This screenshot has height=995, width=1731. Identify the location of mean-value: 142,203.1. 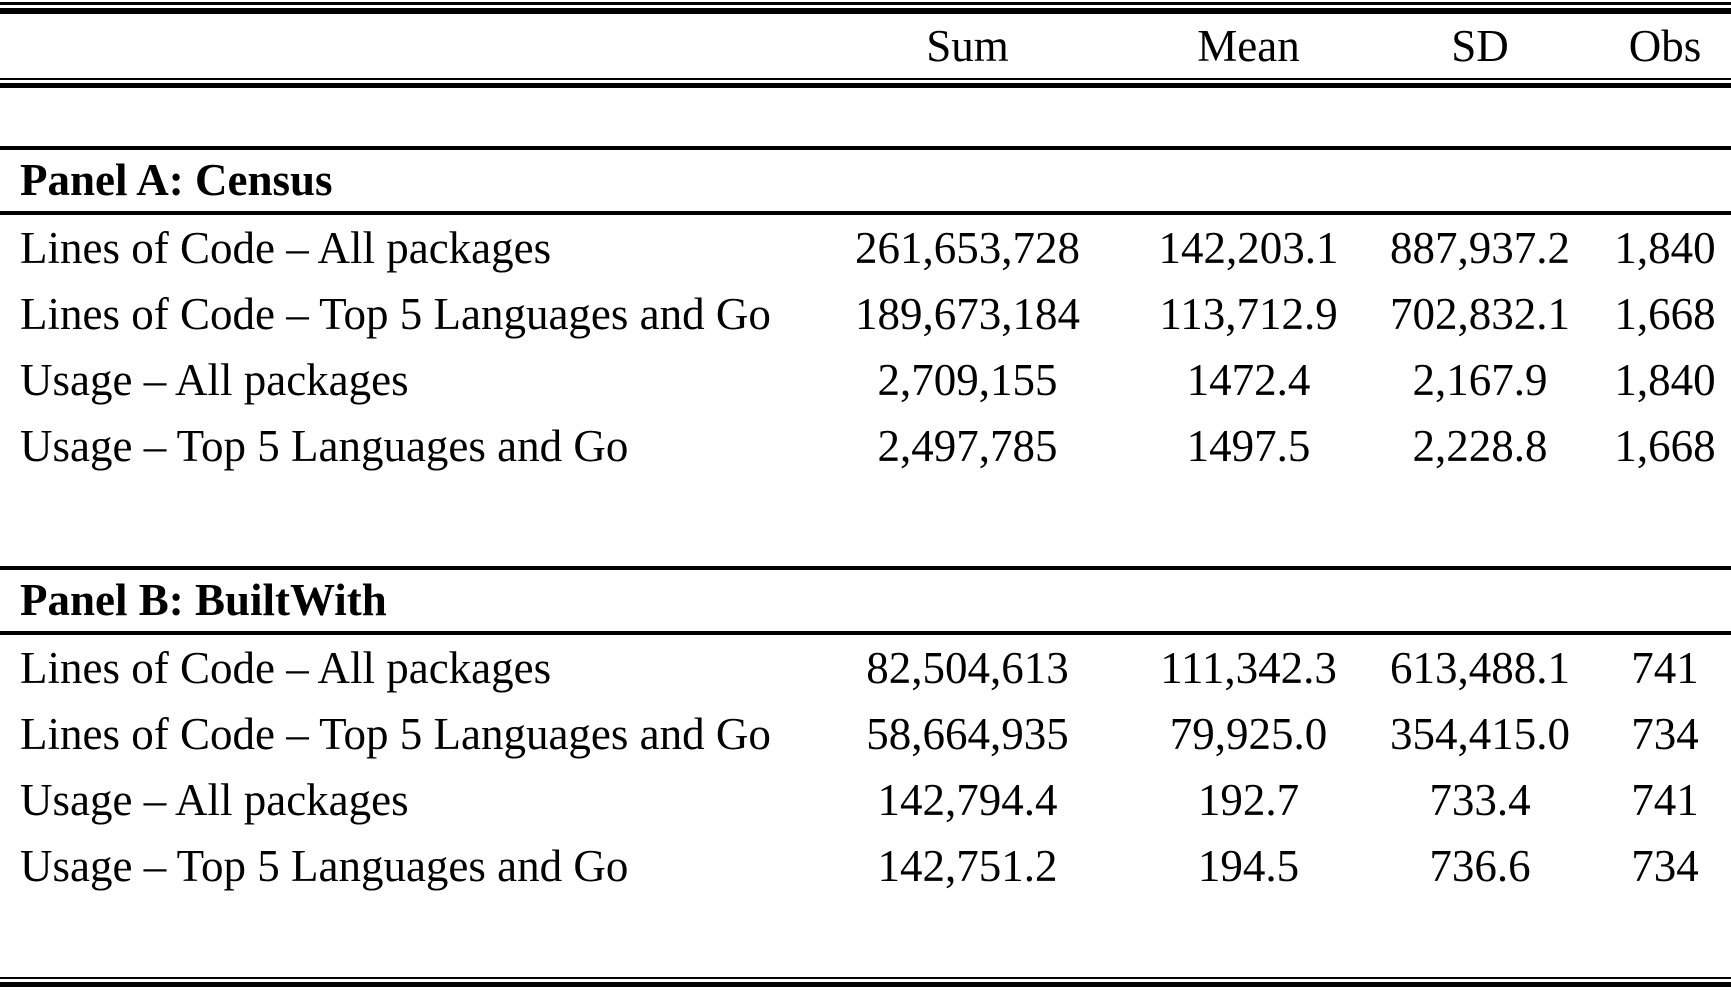
(1248, 247).